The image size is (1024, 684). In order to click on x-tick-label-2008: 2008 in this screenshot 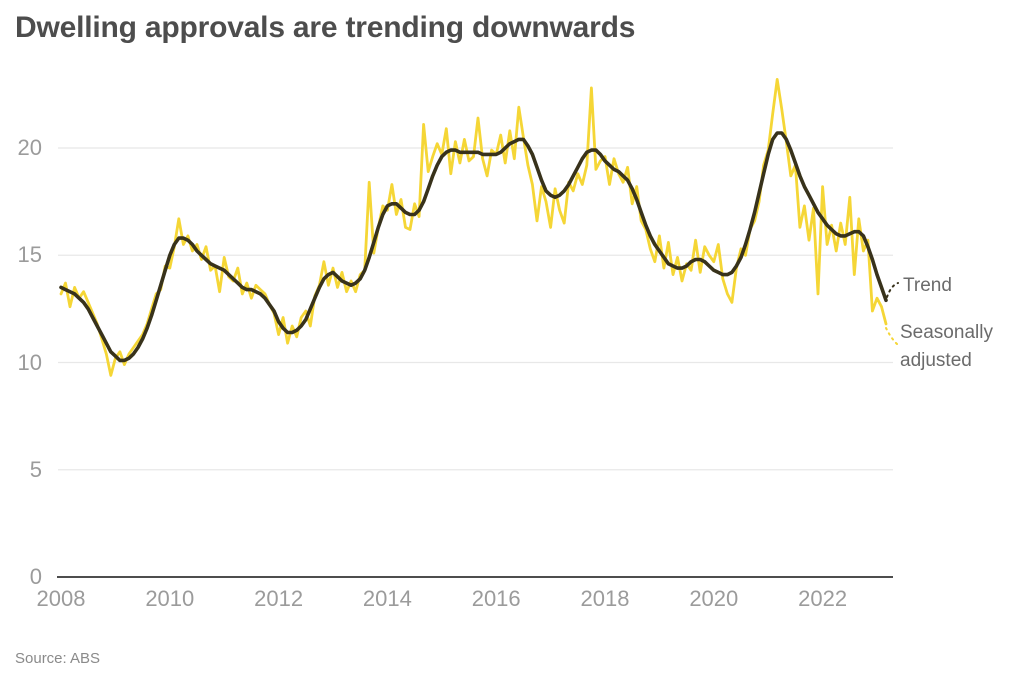, I will do `click(61, 598)`.